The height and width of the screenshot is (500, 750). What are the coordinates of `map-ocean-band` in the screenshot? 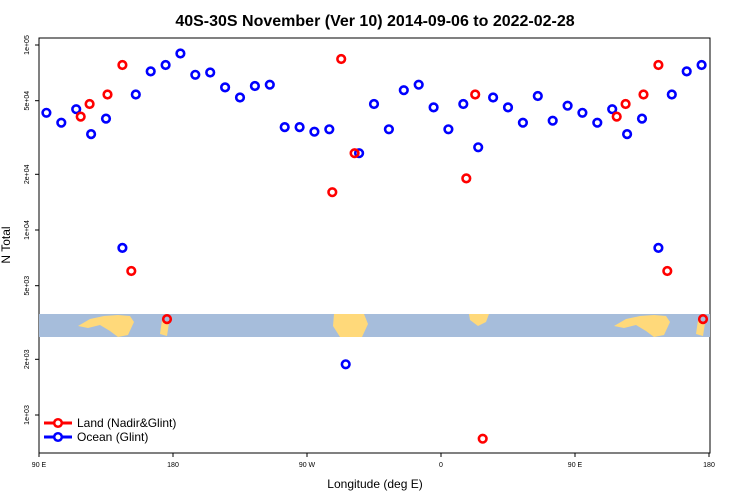 It's located at (374, 325).